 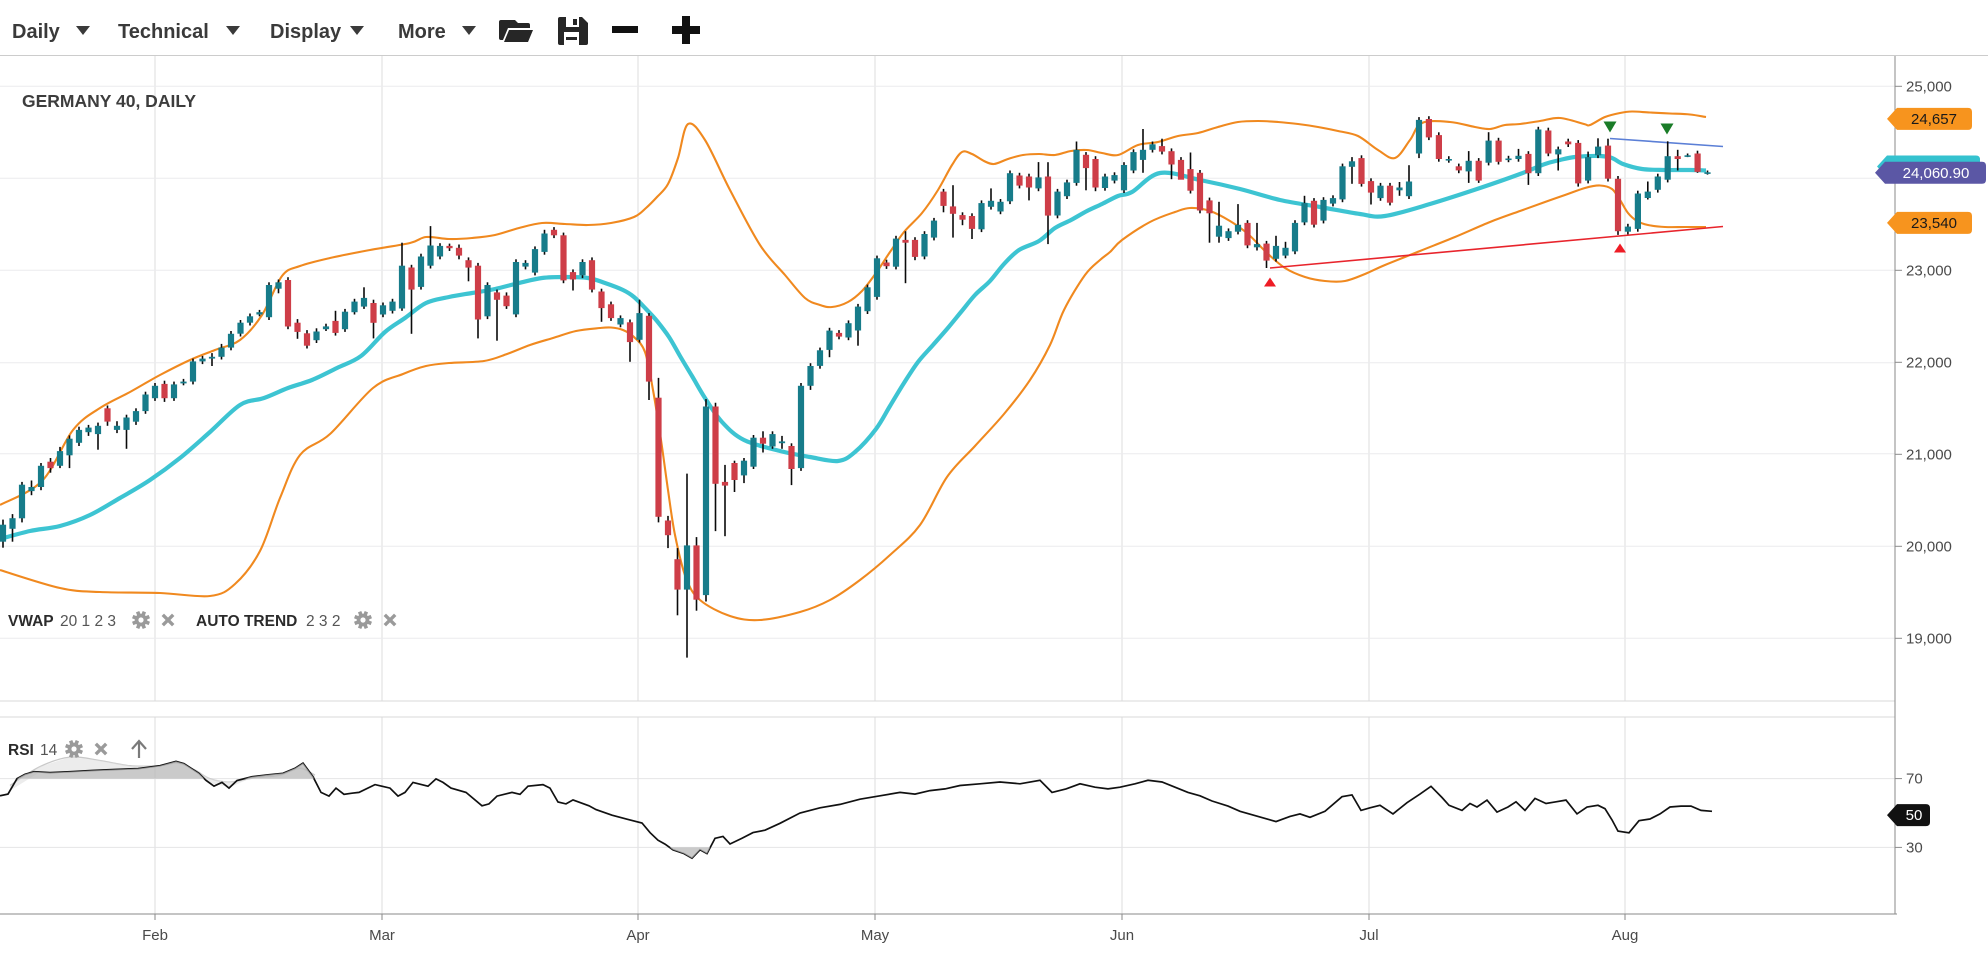 I want to click on svg-text: Daily, so click(x=36, y=32).